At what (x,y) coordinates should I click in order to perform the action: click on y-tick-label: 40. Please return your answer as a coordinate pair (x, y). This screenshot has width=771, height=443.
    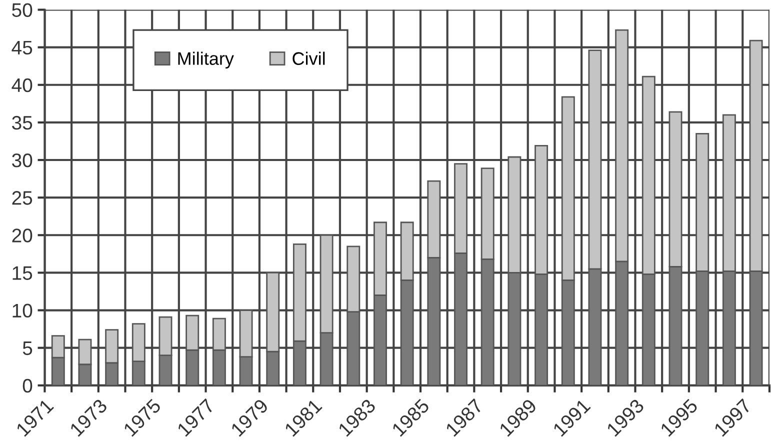
    Looking at the image, I should click on (22, 85).